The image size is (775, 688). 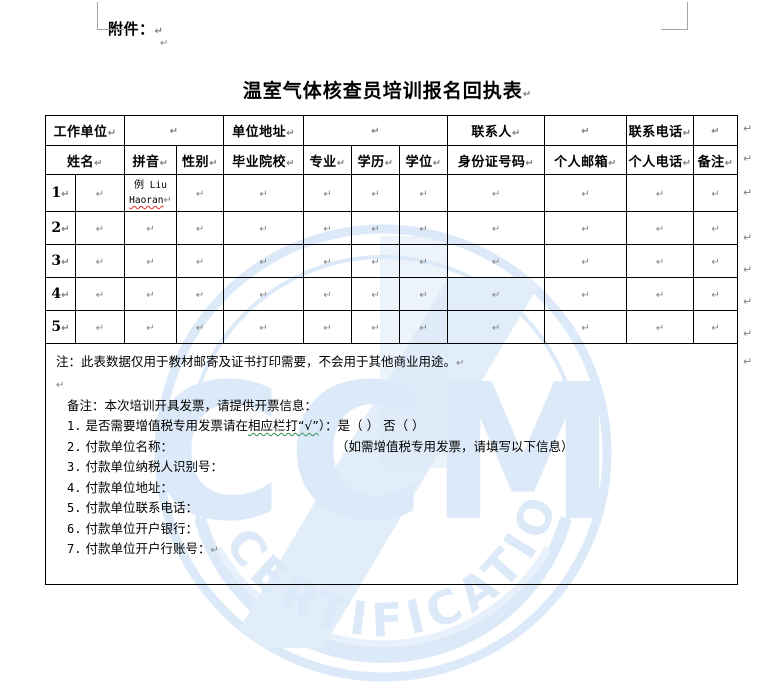 I want to click on header-cell-work-unit-value: ↵, so click(x=174, y=130).